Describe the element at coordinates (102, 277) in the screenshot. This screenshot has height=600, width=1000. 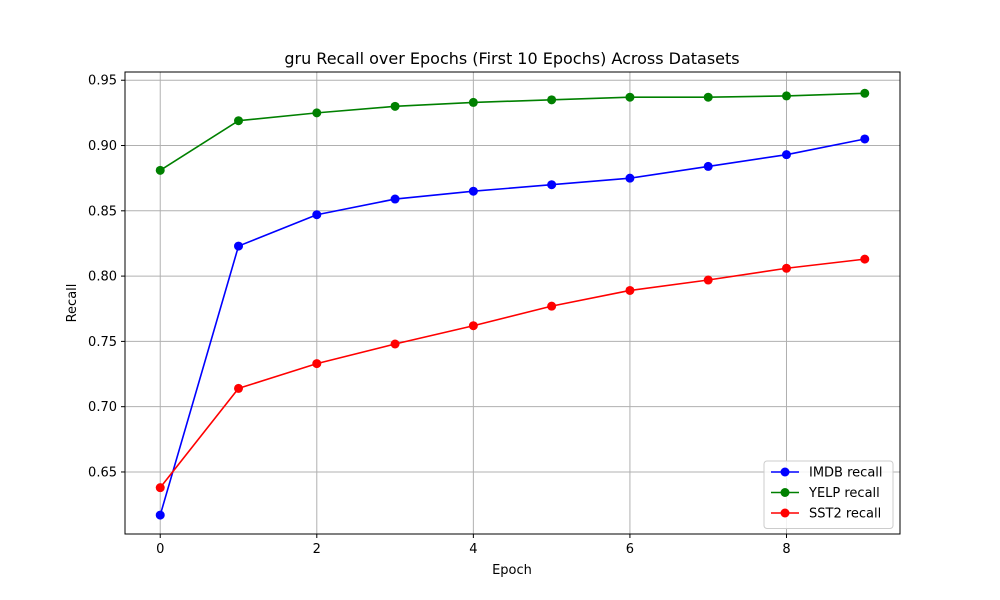
I see `y-tick-label: 0.80` at that location.